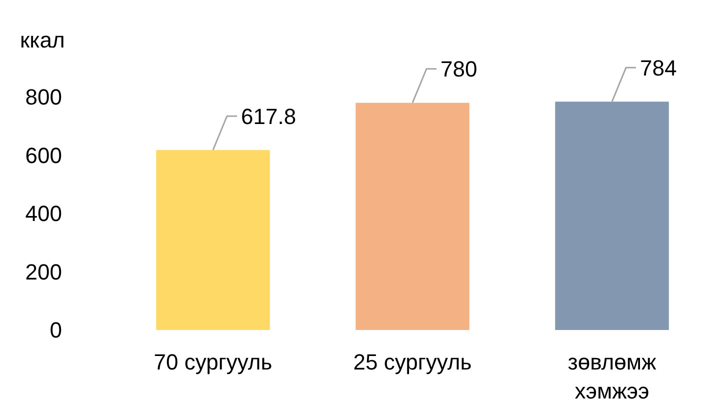  I want to click on y-tick-label: 800, so click(43, 97).